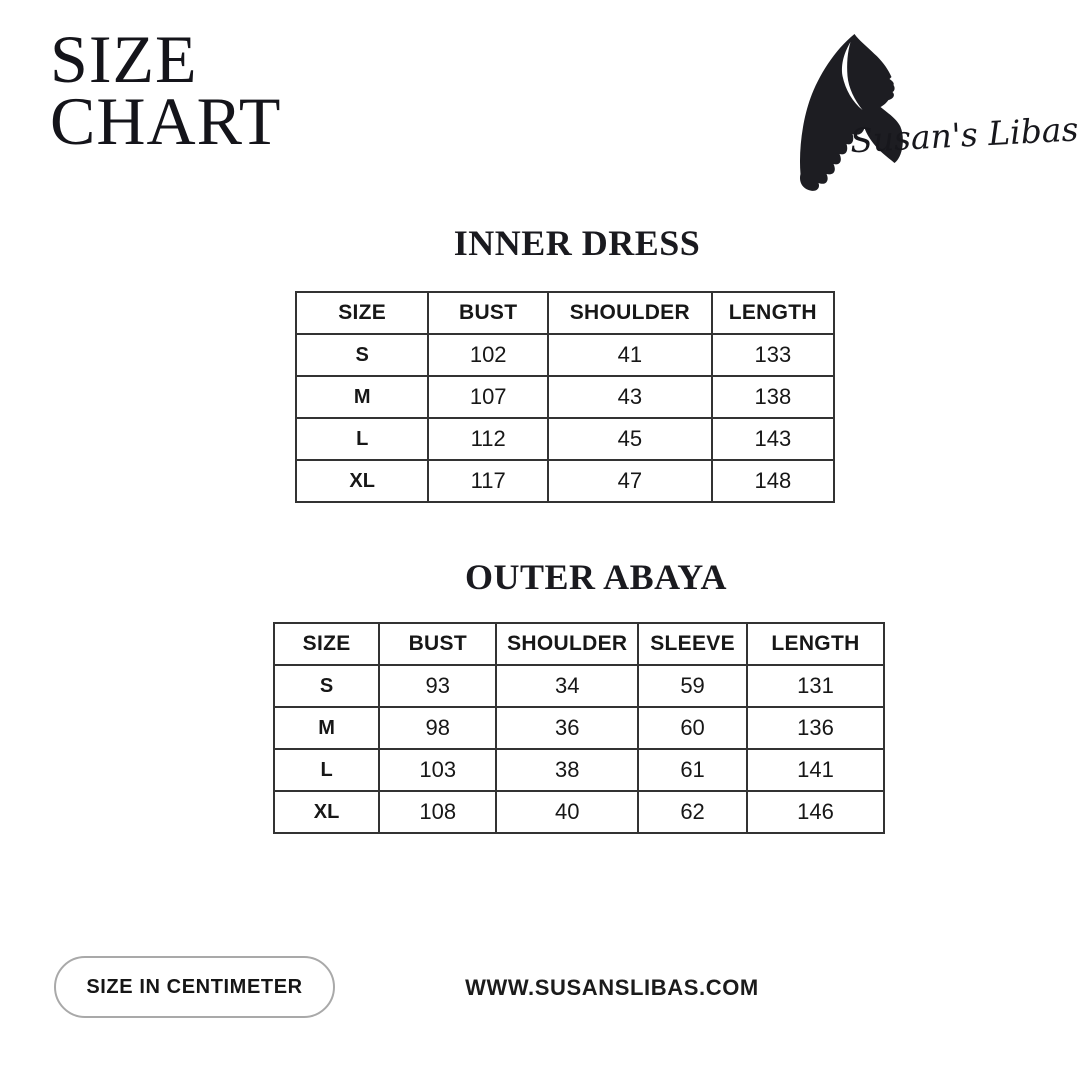 The image size is (1080, 1080). Describe the element at coordinates (692, 728) in the screenshot. I see `measurement-cell: 60` at that location.